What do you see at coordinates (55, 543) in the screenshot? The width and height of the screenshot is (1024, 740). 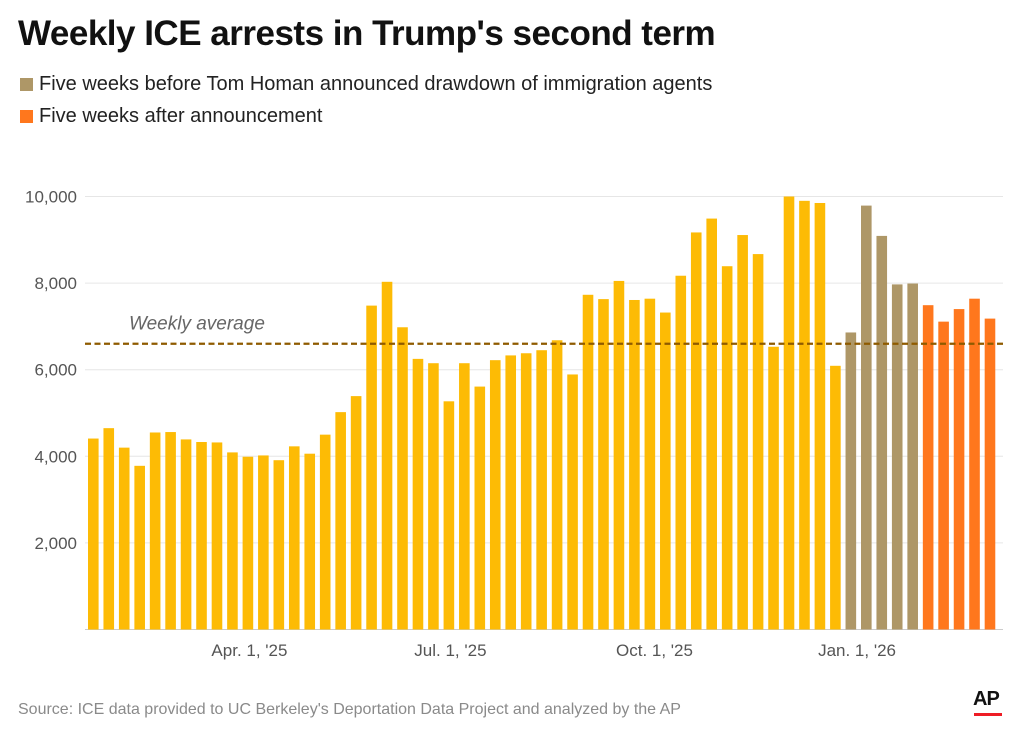 I see `y-tick-label: 2,000` at bounding box center [55, 543].